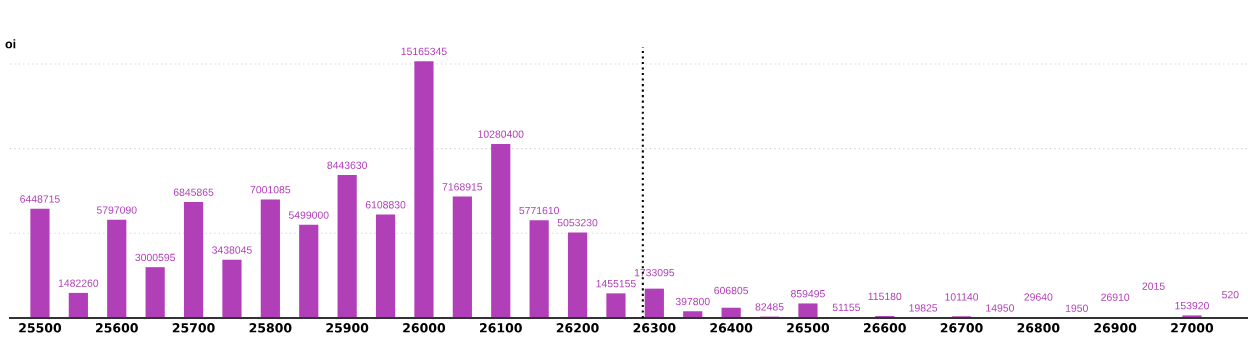 This screenshot has height=338, width=1248. I want to click on data-label: 5797090, so click(116, 210).